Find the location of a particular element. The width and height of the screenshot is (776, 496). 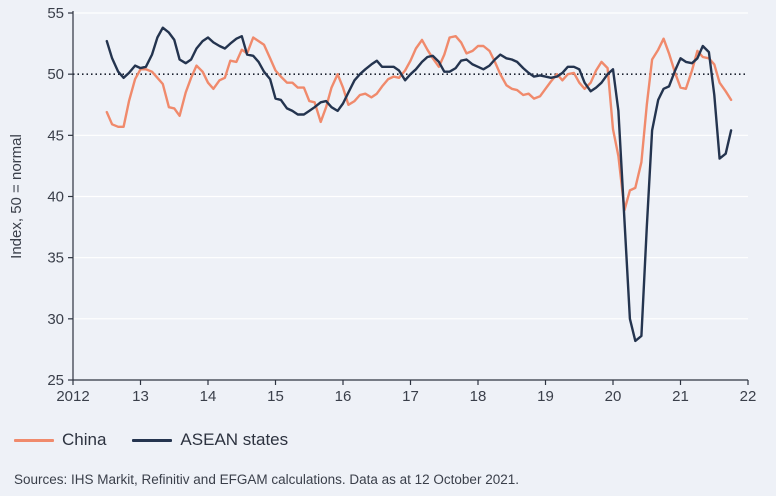

x-tick-label-16: 16 is located at coordinates (343, 396).